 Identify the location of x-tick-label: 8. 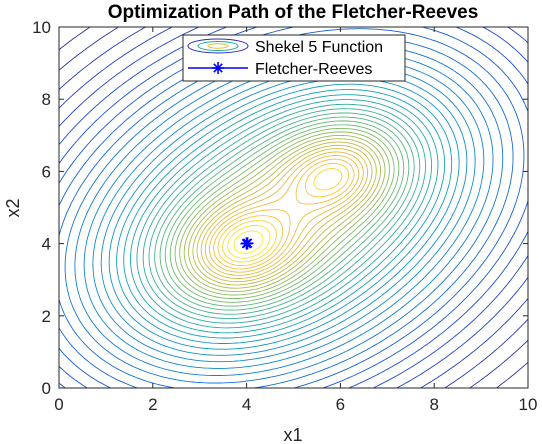
(433, 404).